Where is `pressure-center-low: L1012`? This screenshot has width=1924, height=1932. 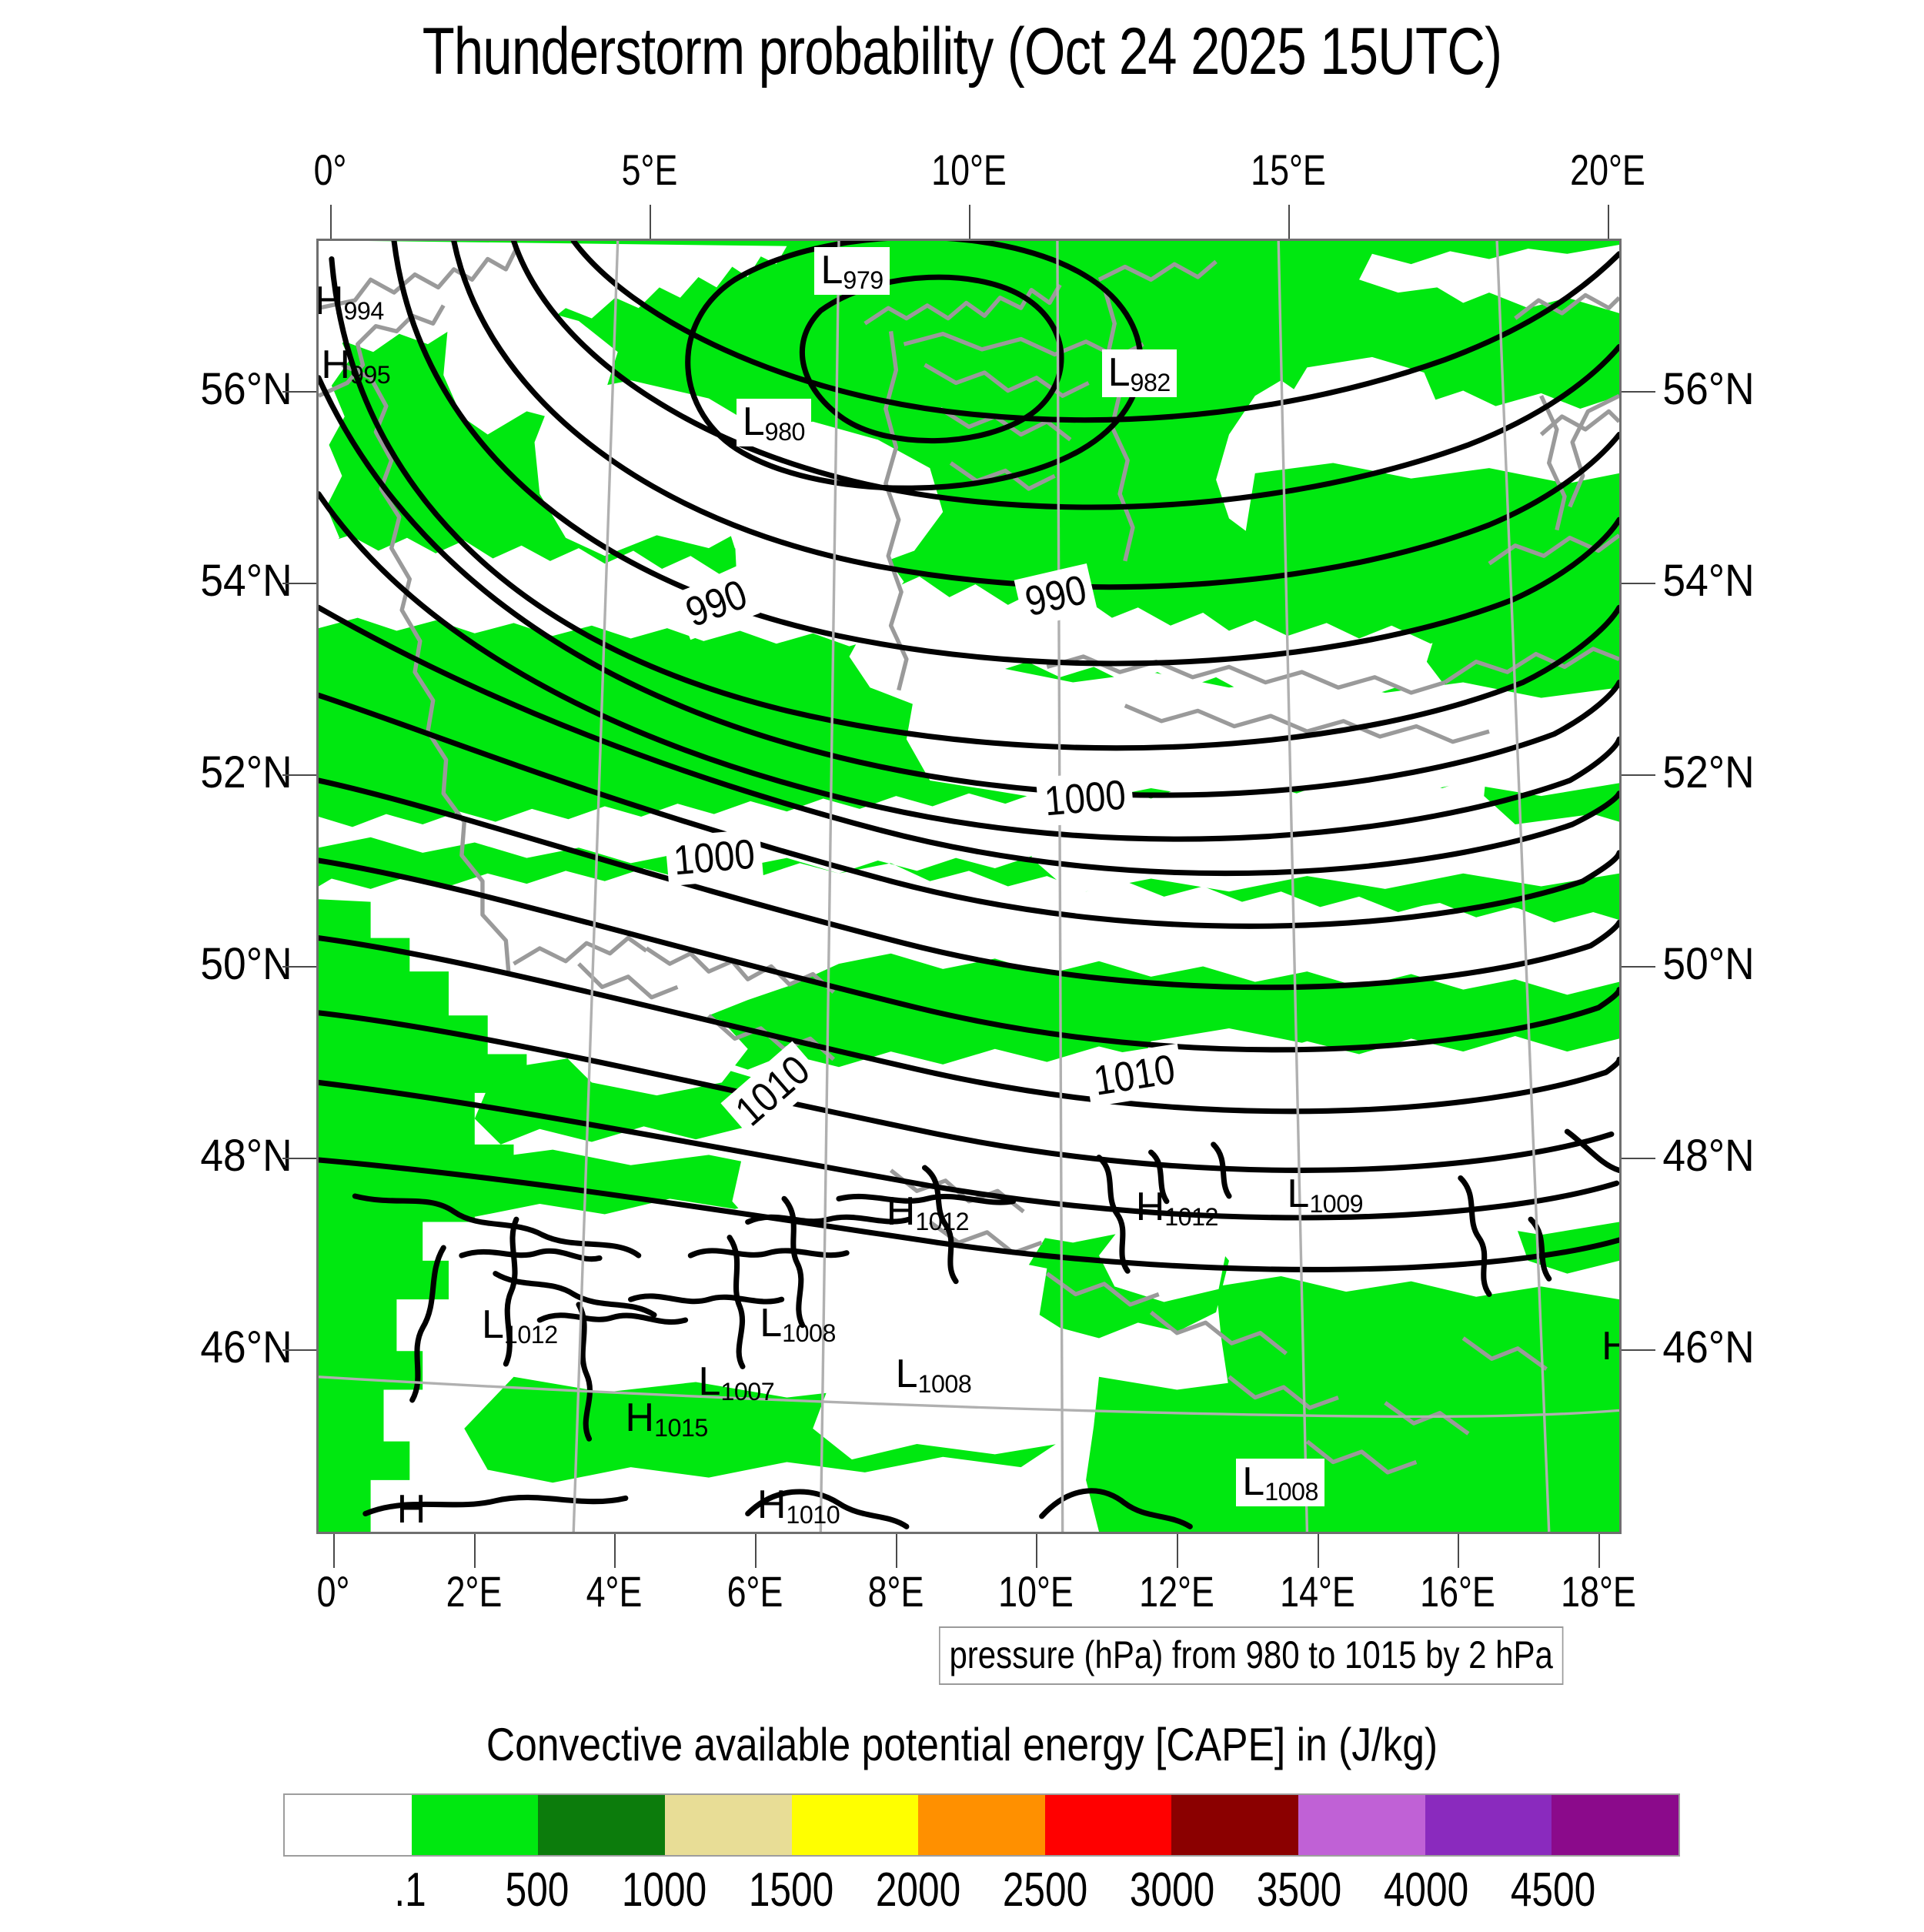 pressure-center-low: L1012 is located at coordinates (520, 1325).